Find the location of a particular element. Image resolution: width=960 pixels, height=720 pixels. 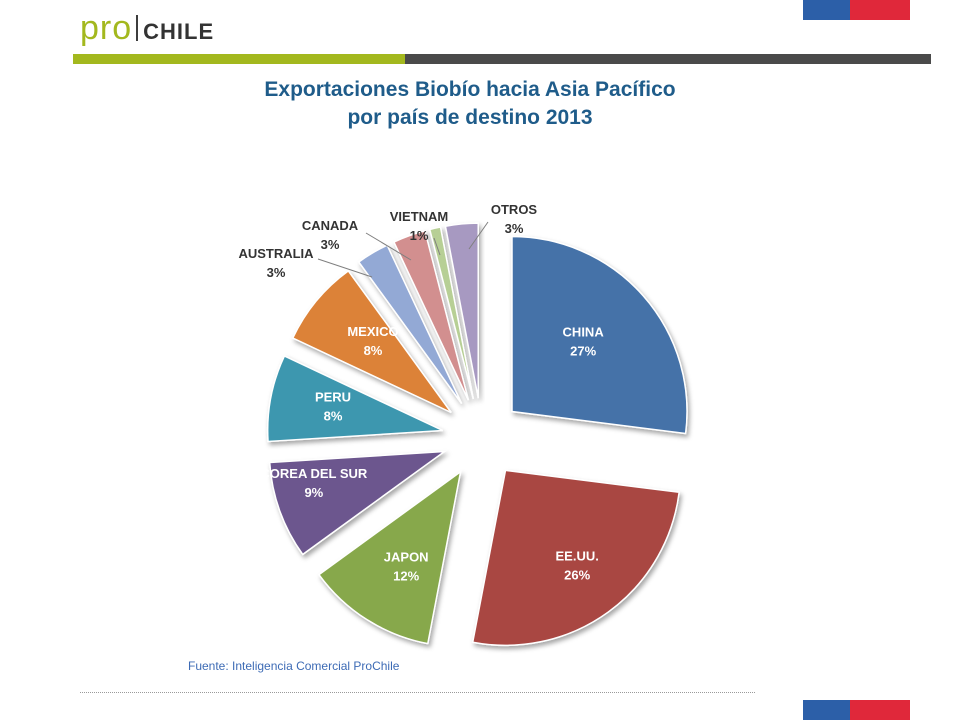

flag-bar-bottom-red is located at coordinates (880, 710).